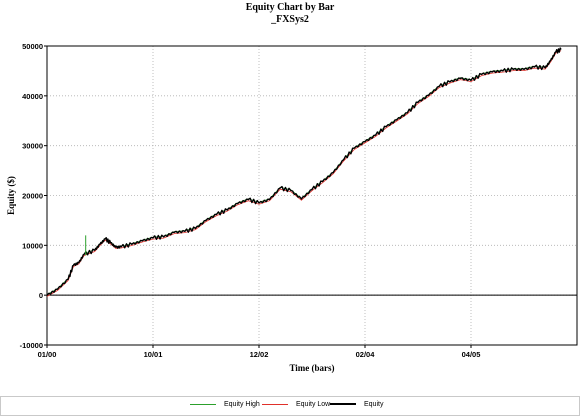 Image resolution: width=580 pixels, height=417 pixels. What do you see at coordinates (275, 404) in the screenshot?
I see `legend-swatch-equity-low` at bounding box center [275, 404].